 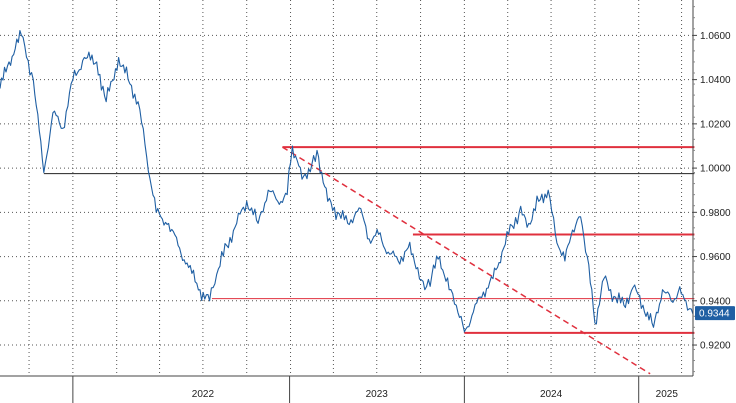 I want to click on last-price-badge, so click(x=715, y=313).